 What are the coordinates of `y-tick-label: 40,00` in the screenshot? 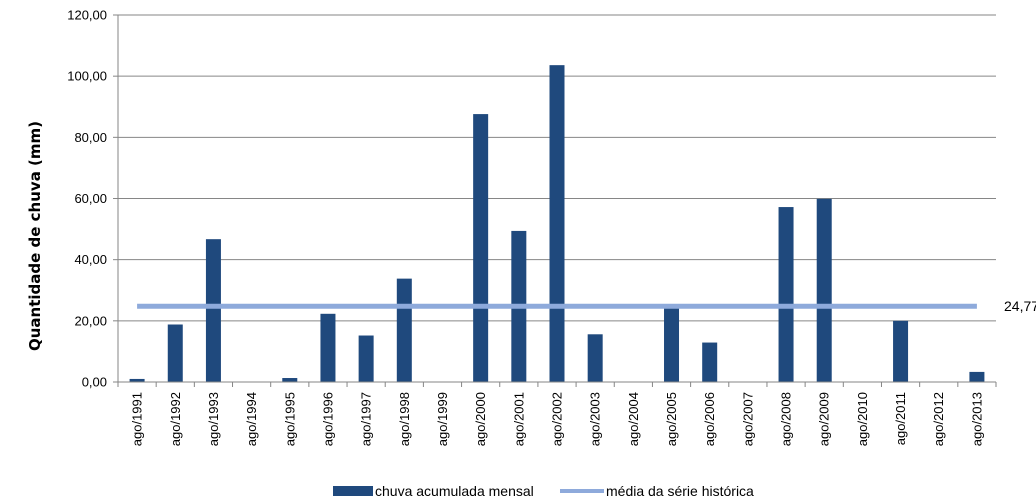 It's located at (90, 259).